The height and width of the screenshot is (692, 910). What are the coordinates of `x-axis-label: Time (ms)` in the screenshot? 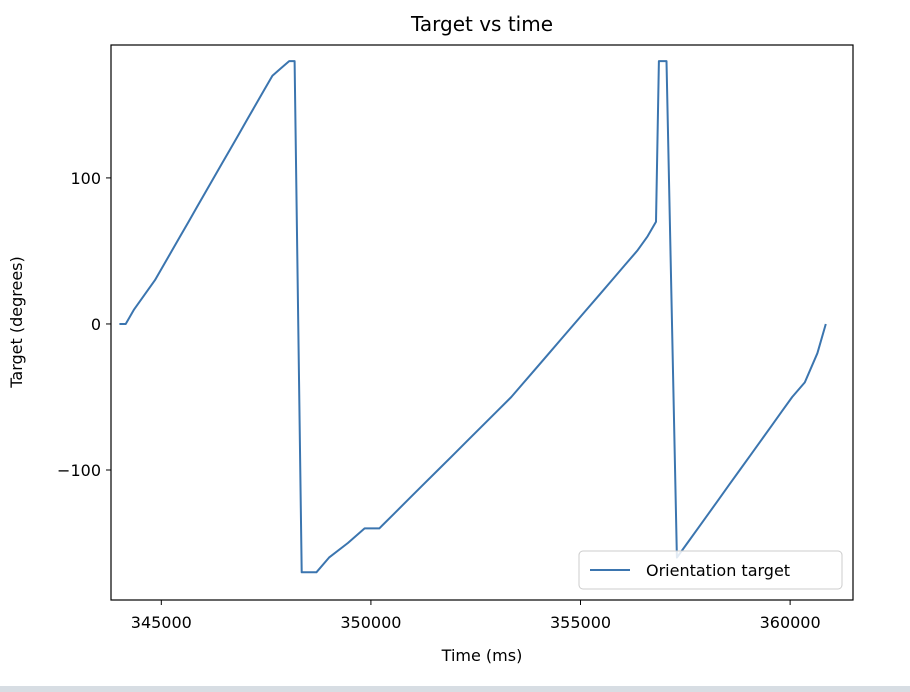 It's located at (482, 655).